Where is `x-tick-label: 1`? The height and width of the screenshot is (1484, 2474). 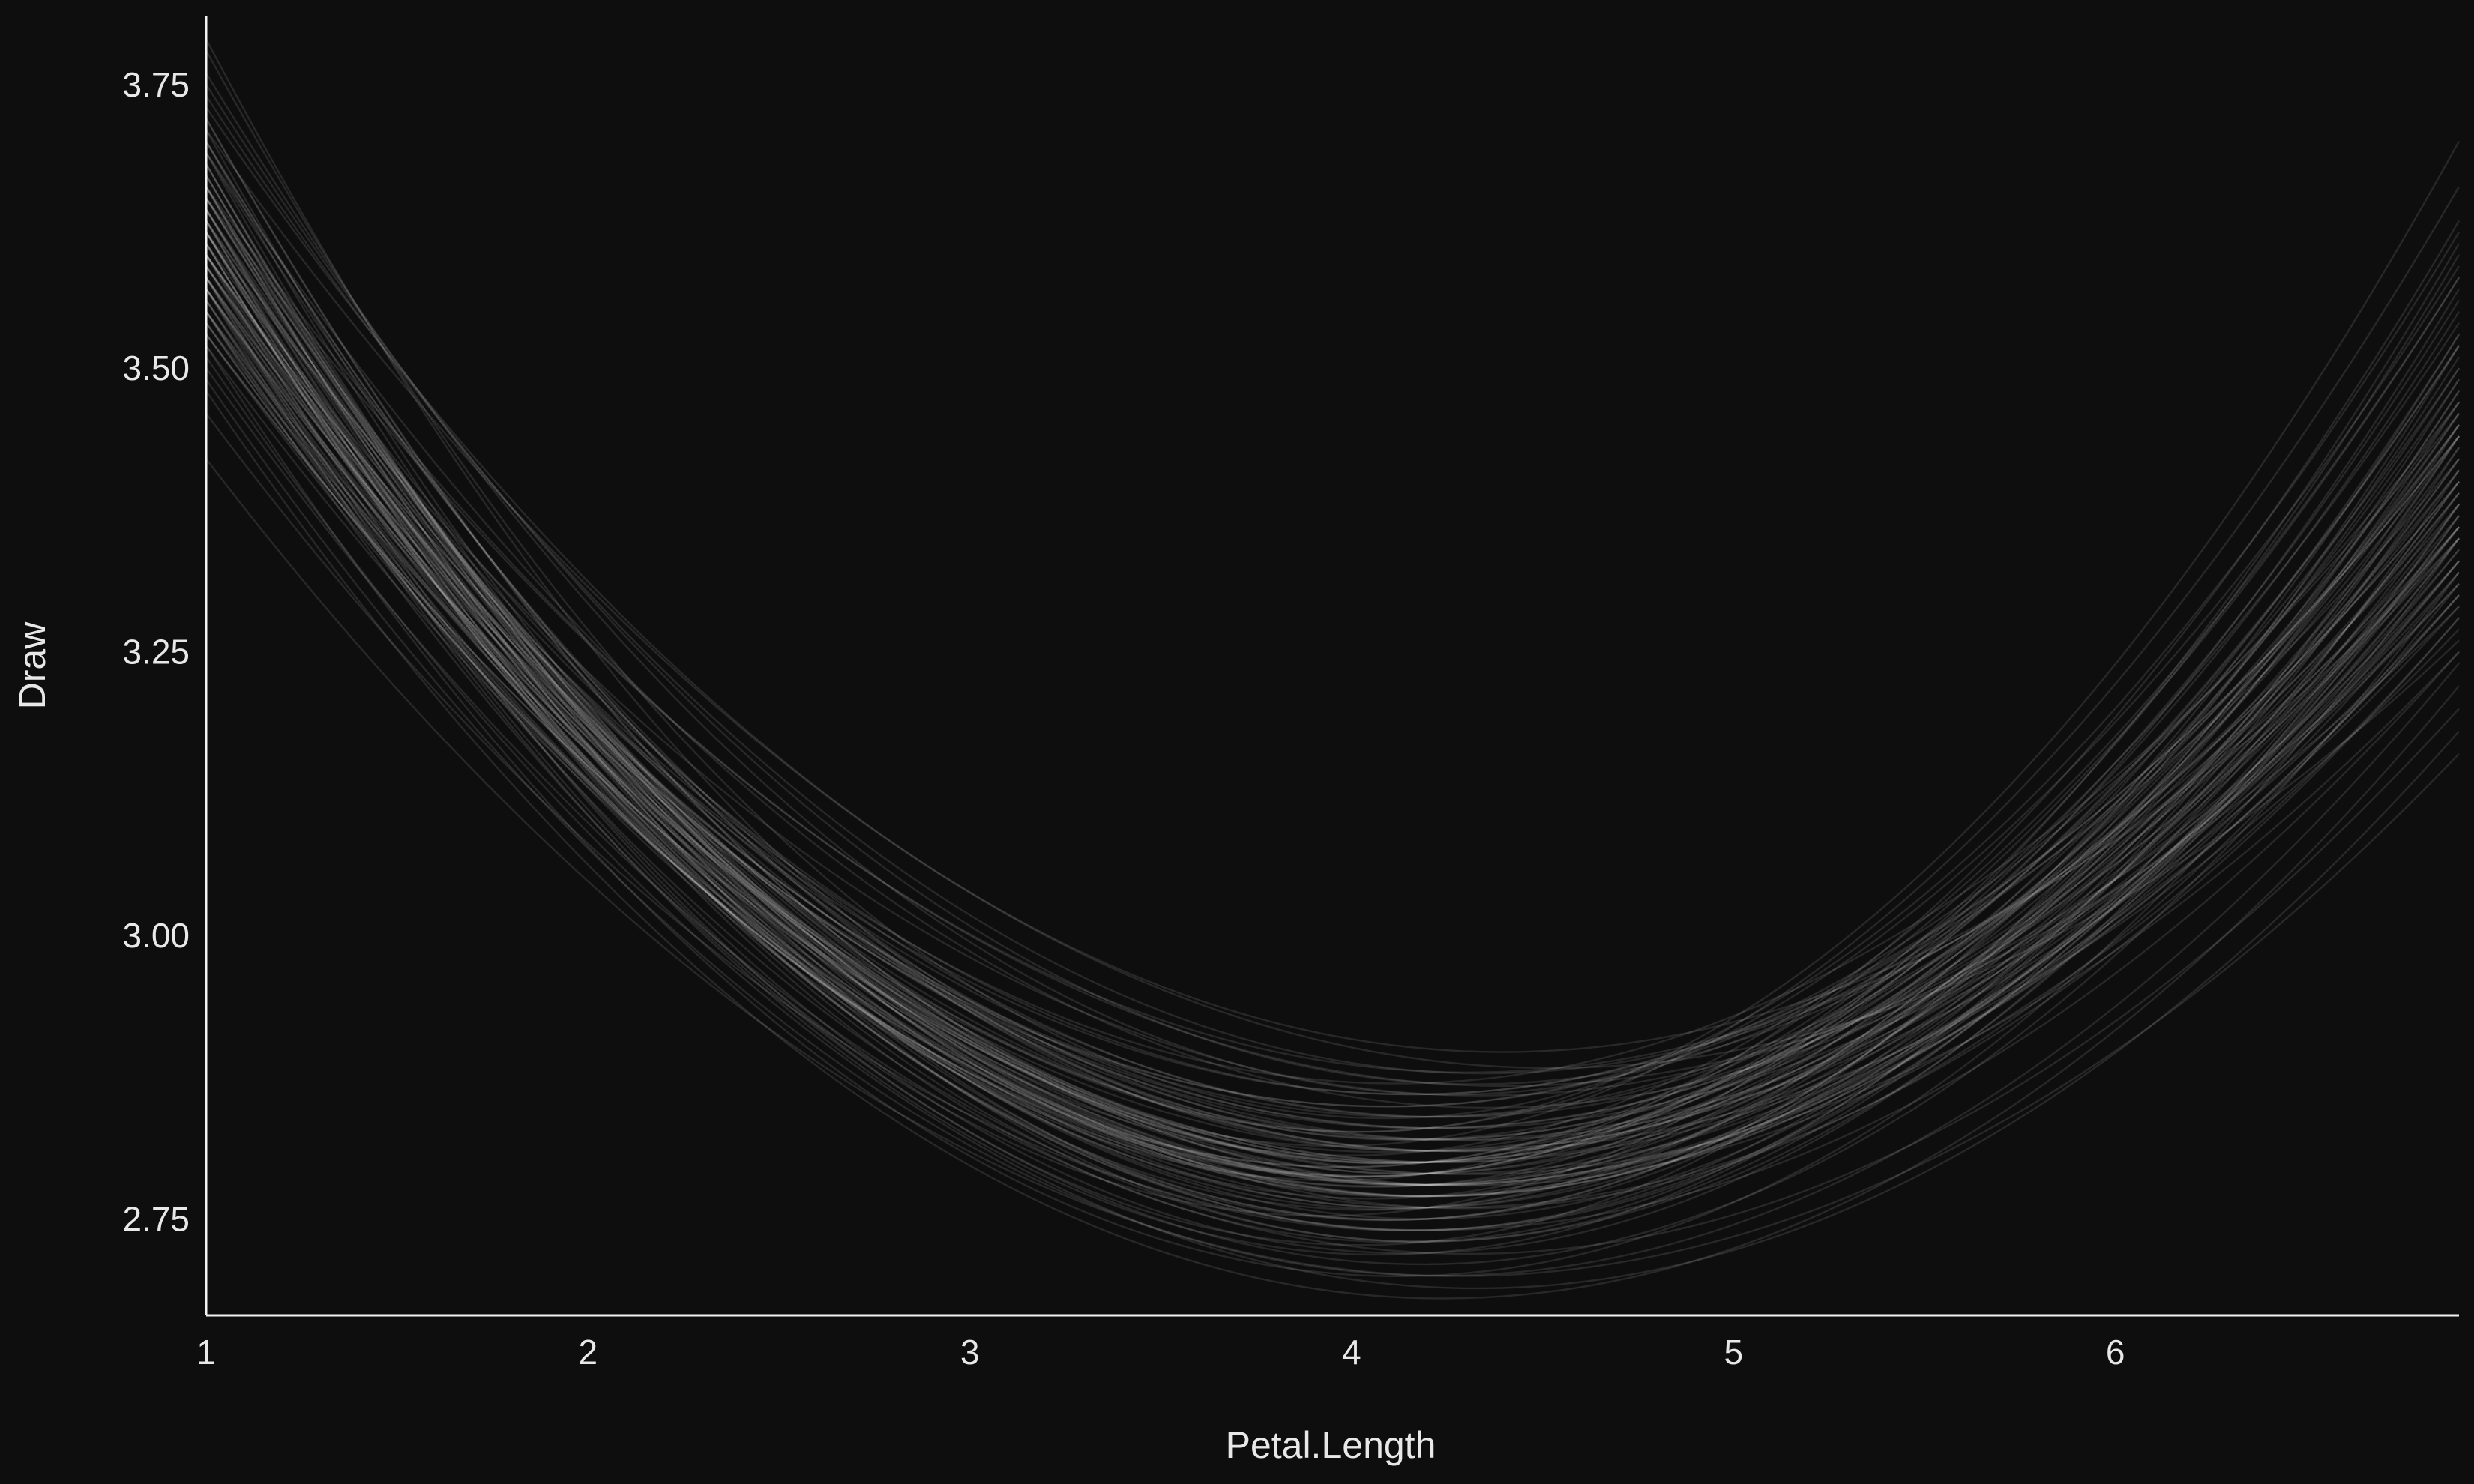
x-tick-label: 1 is located at coordinates (206, 1353).